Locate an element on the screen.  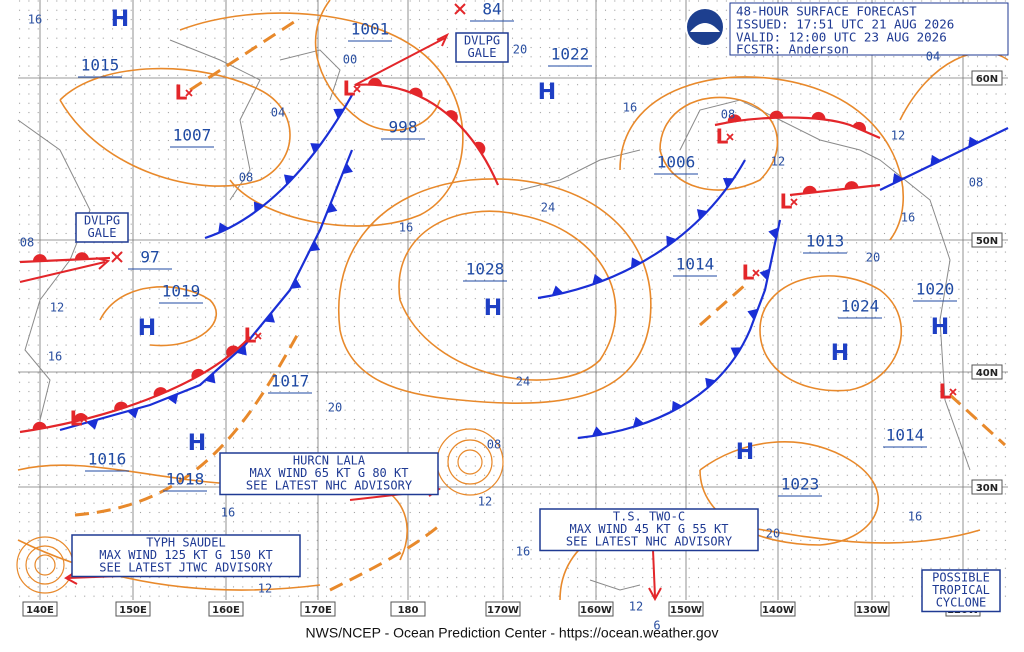
lon-label: 170E is located at coordinates (318, 610).